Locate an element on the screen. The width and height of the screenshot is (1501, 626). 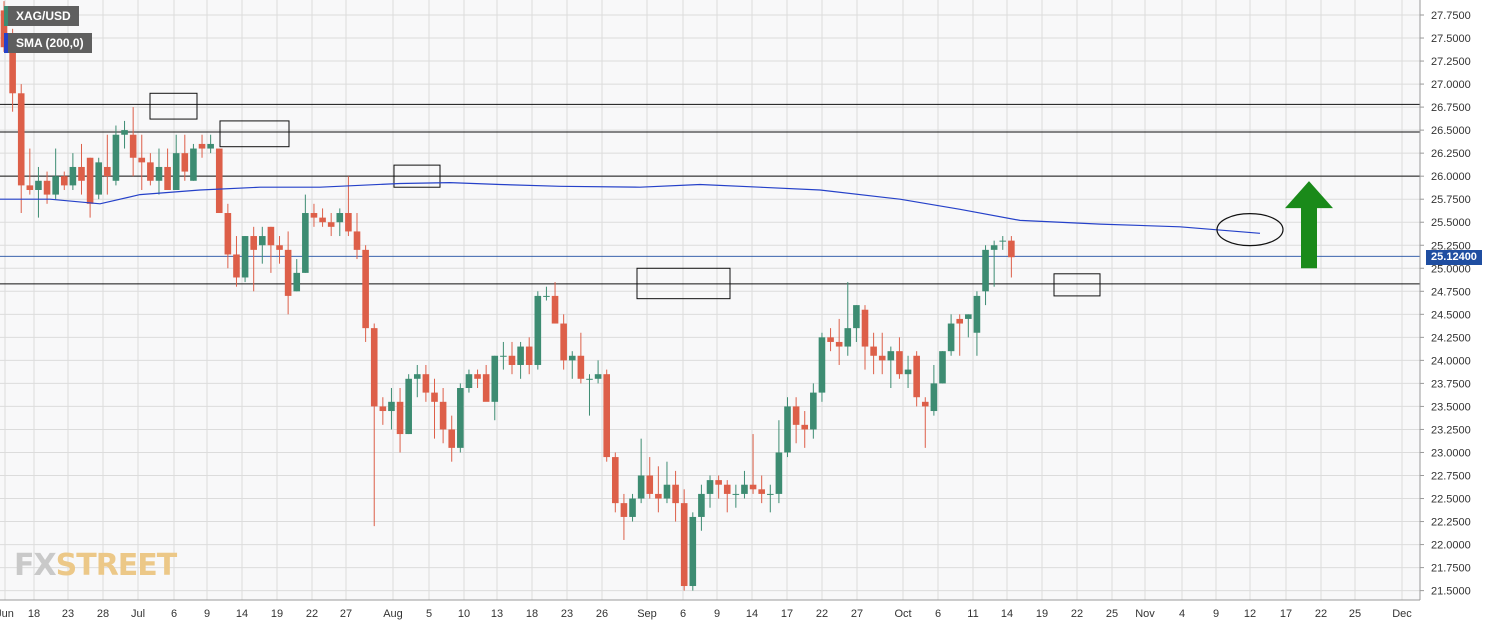
y-tick-label: 27.5000 is located at coordinates (1451, 39).